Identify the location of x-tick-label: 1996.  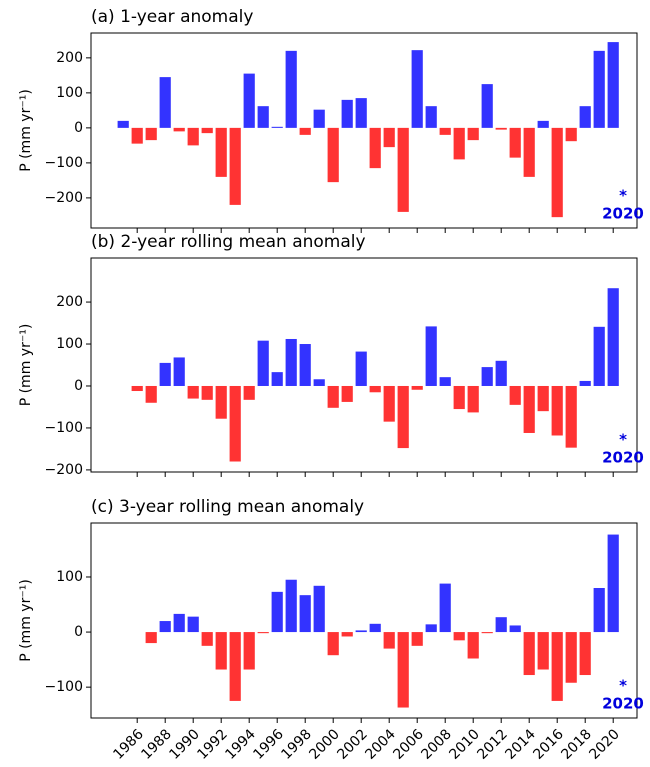
(268, 744).